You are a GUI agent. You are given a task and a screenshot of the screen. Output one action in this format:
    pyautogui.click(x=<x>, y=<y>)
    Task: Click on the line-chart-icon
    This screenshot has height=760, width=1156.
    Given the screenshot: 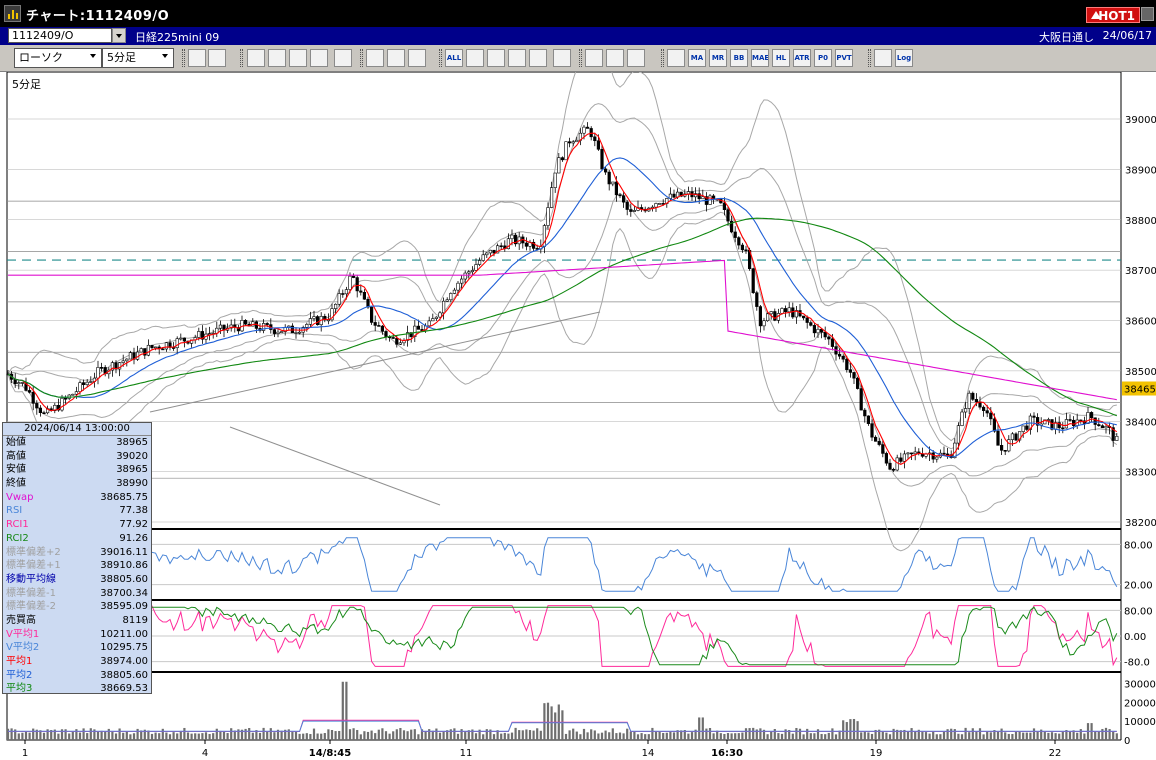 What is the action you would take?
    pyautogui.click(x=319, y=58)
    